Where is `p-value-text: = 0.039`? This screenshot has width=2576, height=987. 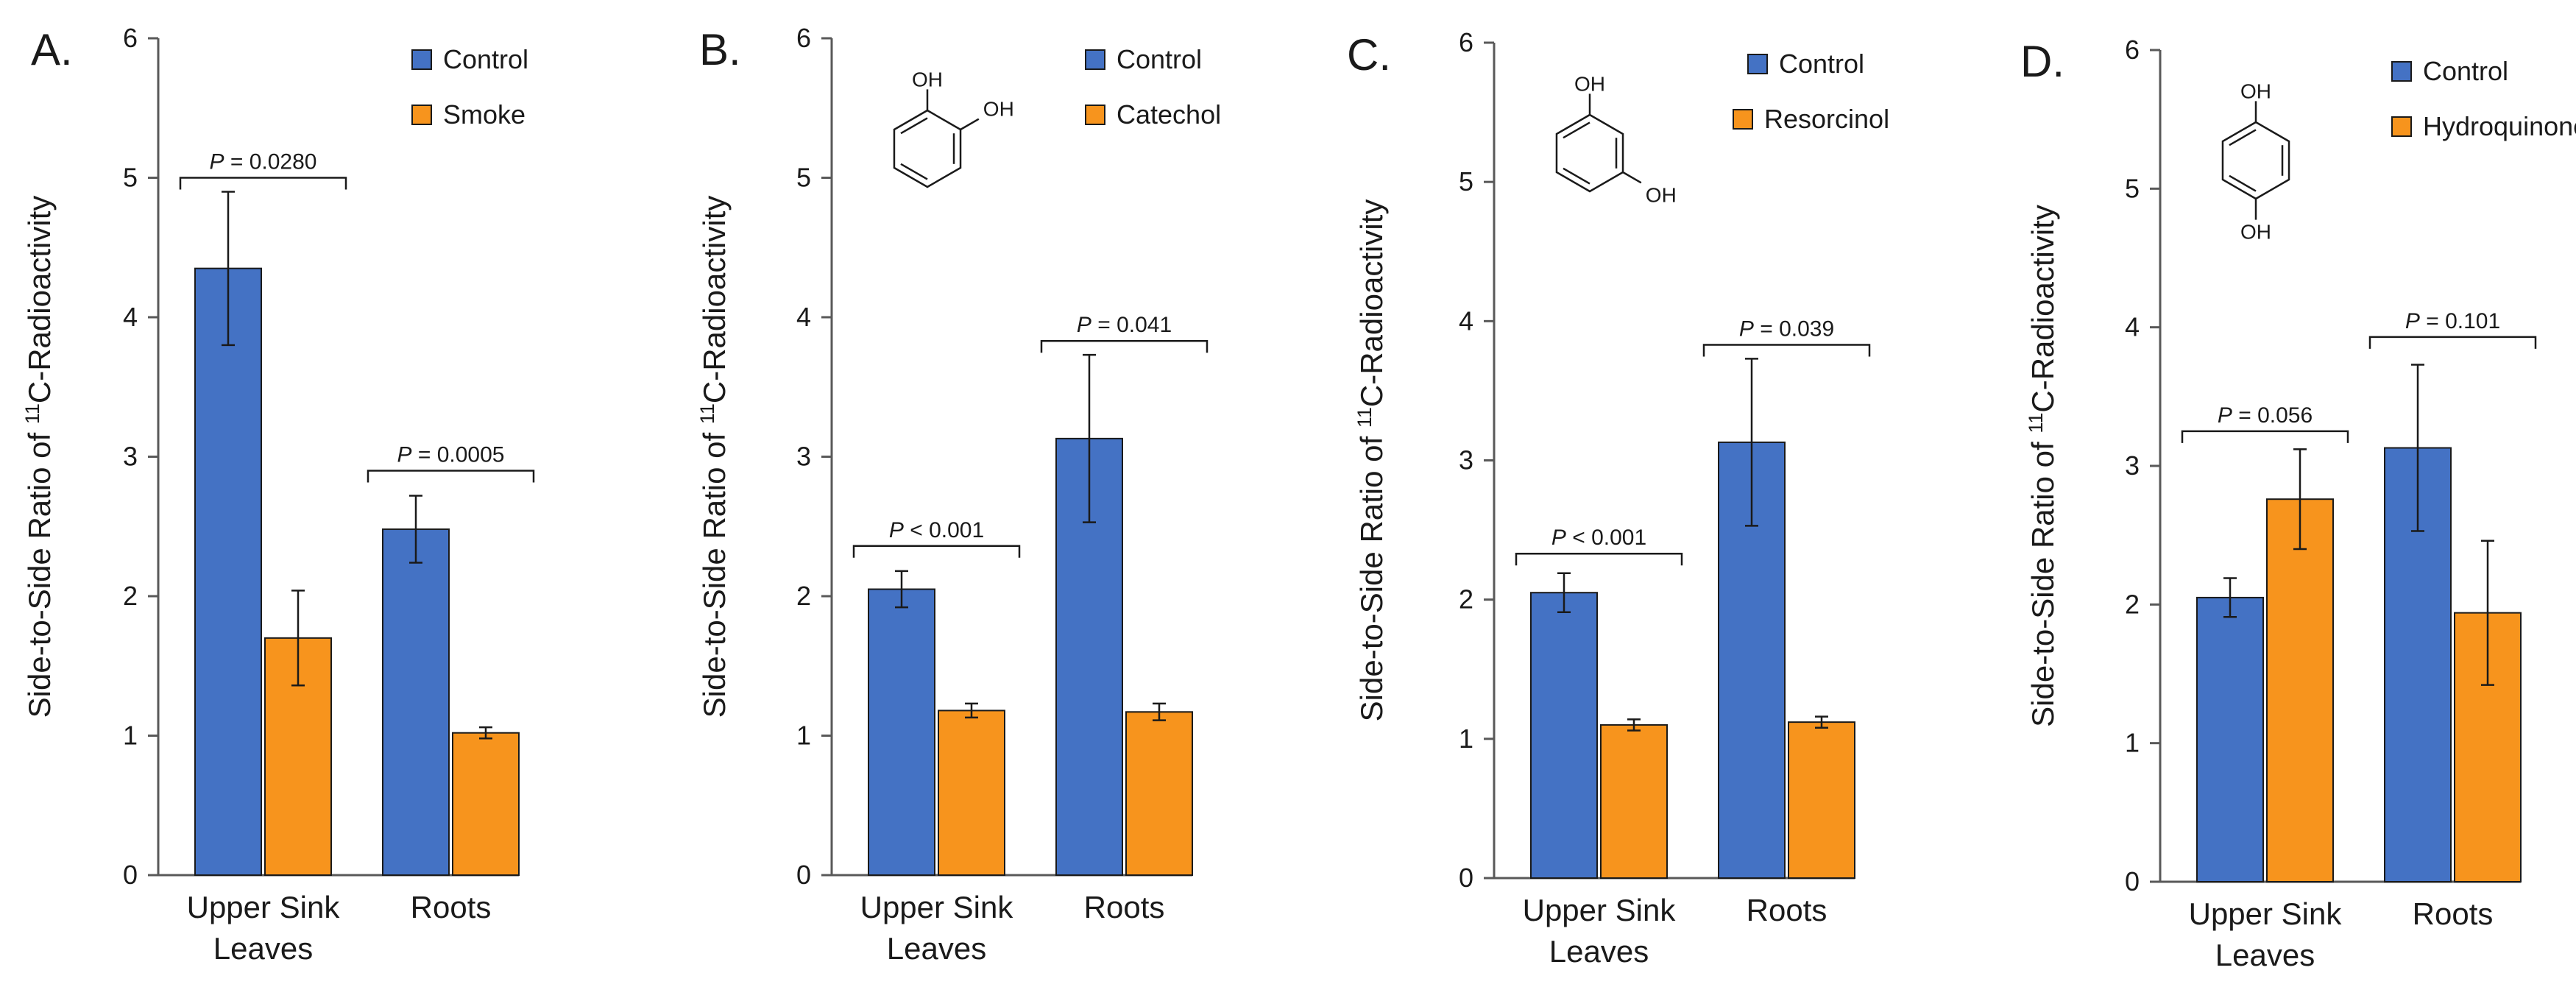 p-value-text: = 0.039 is located at coordinates (1794, 329).